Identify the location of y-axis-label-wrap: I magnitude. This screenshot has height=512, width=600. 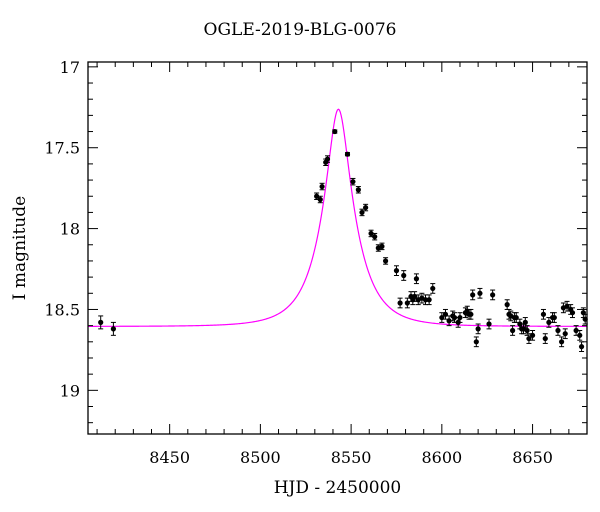
(20, 248).